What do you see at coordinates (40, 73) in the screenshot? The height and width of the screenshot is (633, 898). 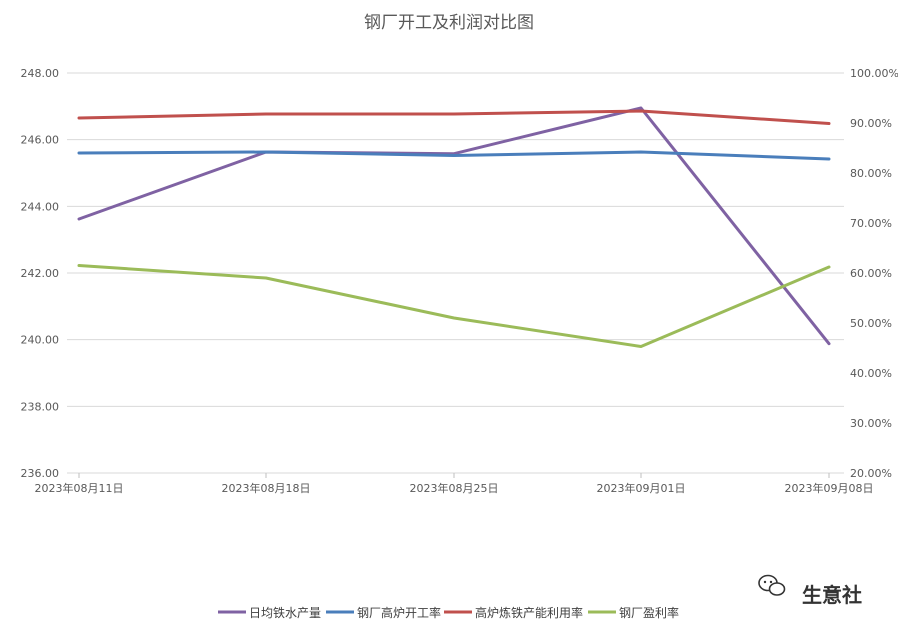 I see `left-tick-label: 248.00` at bounding box center [40, 73].